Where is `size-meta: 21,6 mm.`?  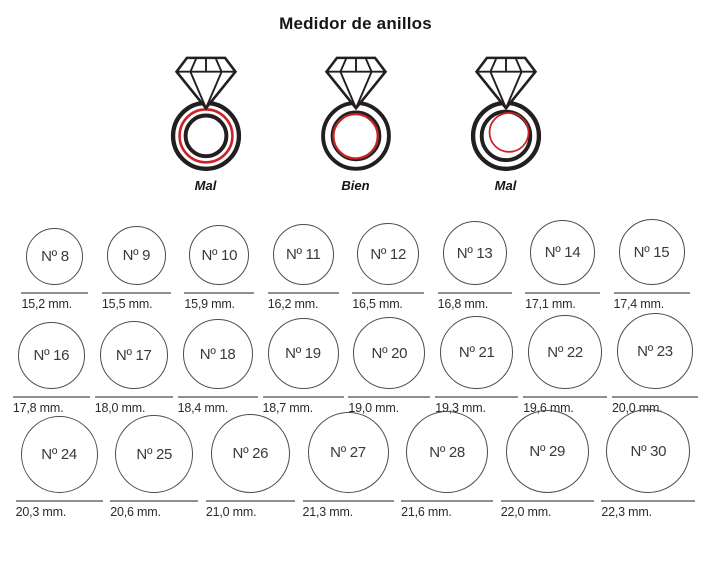 size-meta: 21,6 mm. is located at coordinates (447, 509).